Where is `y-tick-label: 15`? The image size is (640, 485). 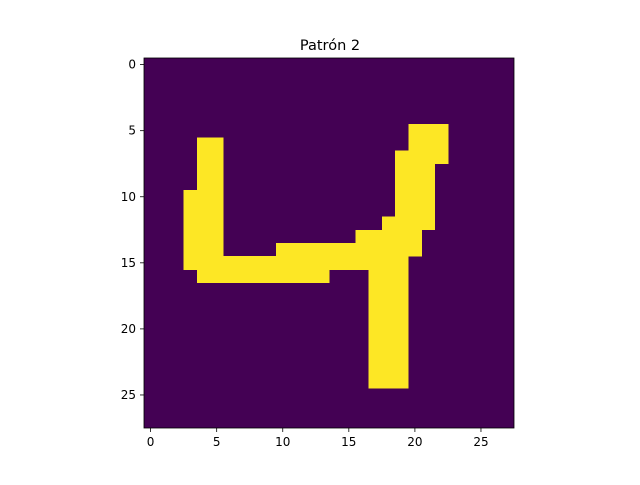 y-tick-label: 15 is located at coordinates (128, 263).